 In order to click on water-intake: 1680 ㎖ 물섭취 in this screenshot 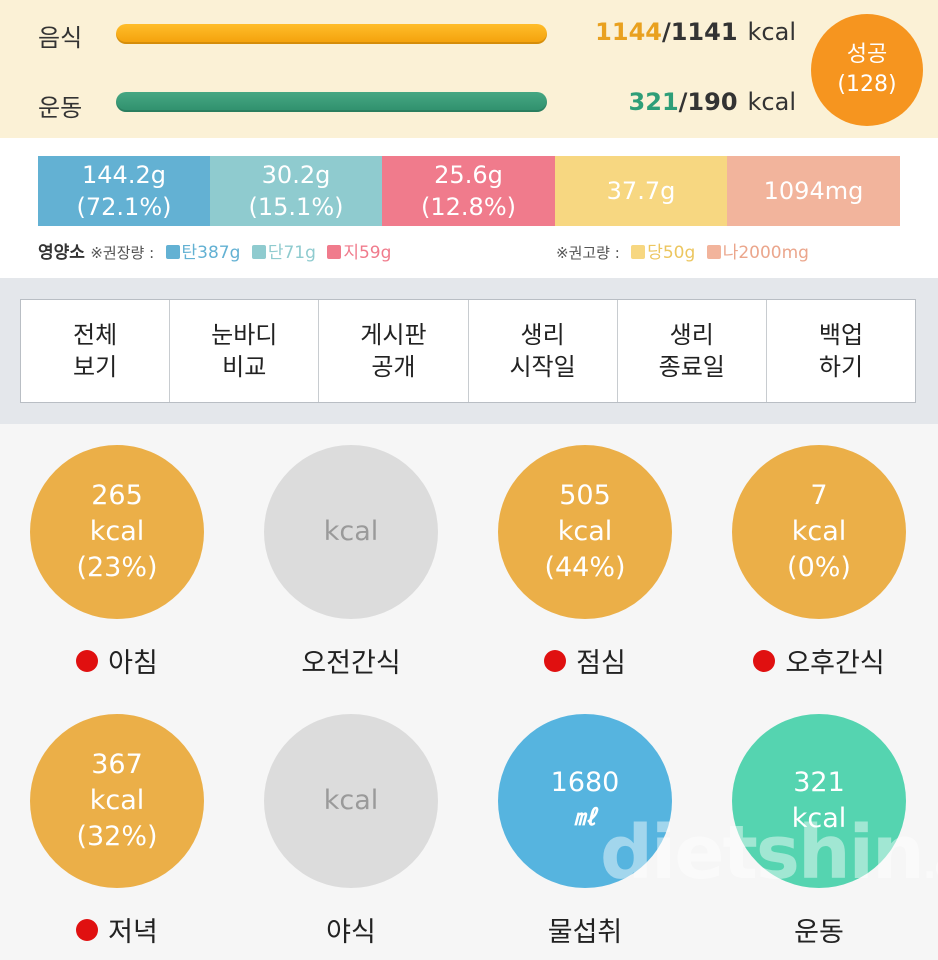, I will do `click(585, 831)`.